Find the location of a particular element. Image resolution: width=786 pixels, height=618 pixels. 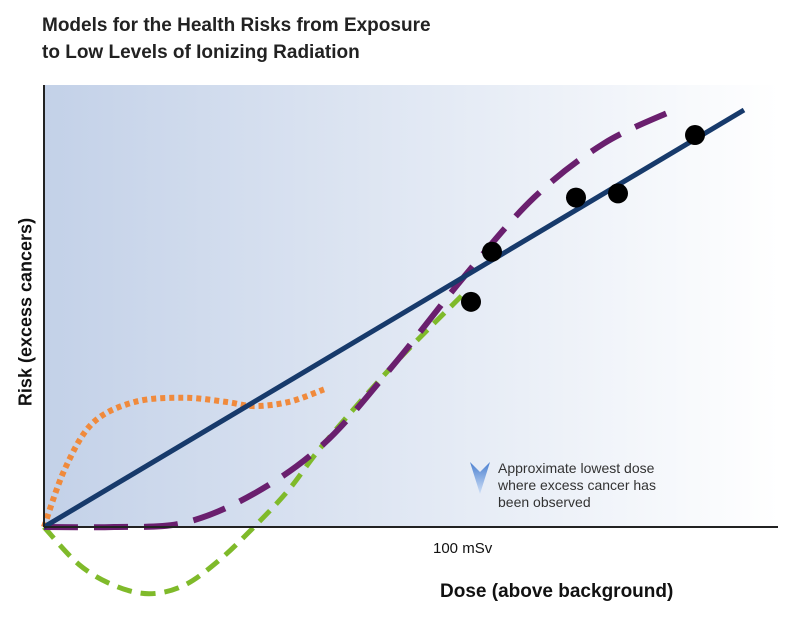

y-axis-label: Risk (excess cancers) is located at coordinates (25, 312).